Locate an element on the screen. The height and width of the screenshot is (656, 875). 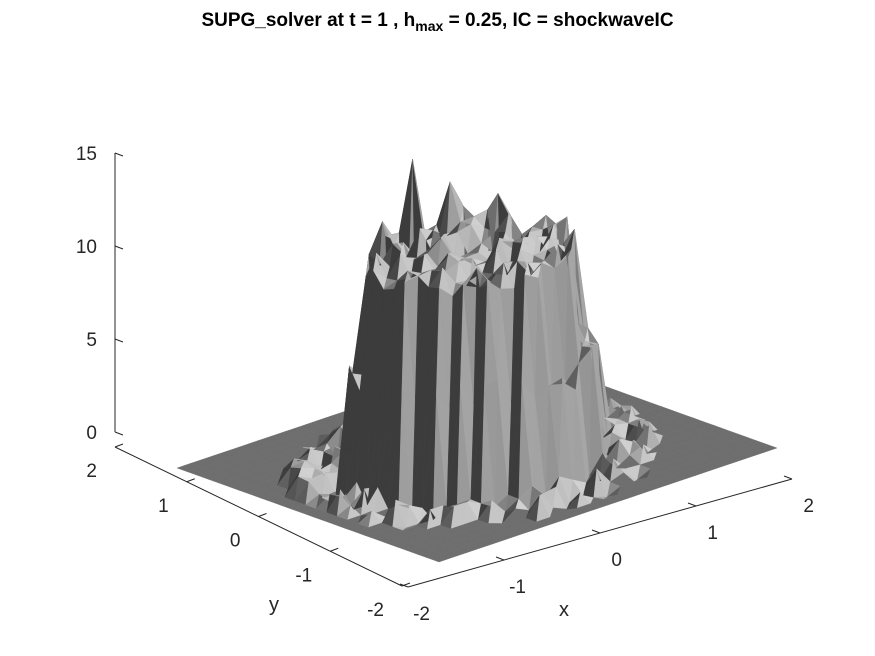
x-axis-label: x is located at coordinates (564, 610).